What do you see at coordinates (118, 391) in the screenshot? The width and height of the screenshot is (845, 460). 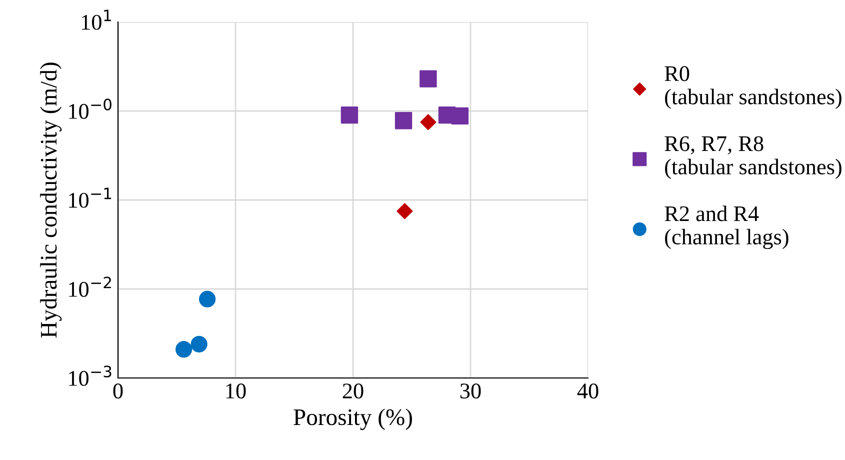 I see `x-tick-label: 0` at bounding box center [118, 391].